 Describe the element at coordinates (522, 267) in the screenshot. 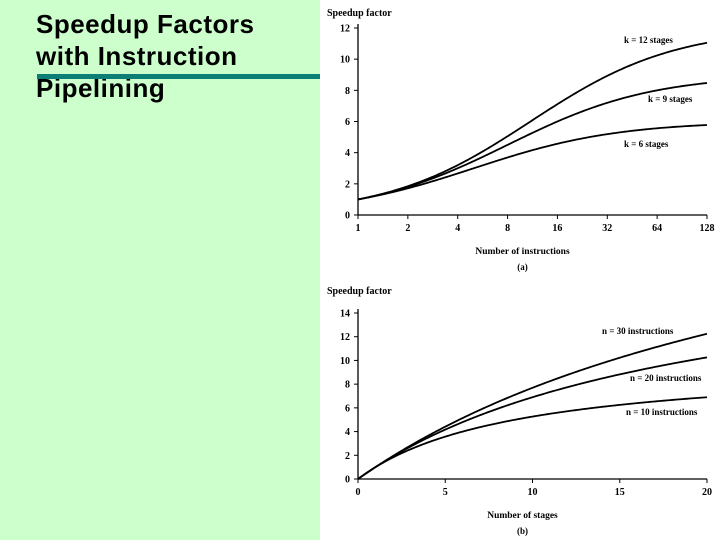

I see `panel-label: (a)` at that location.